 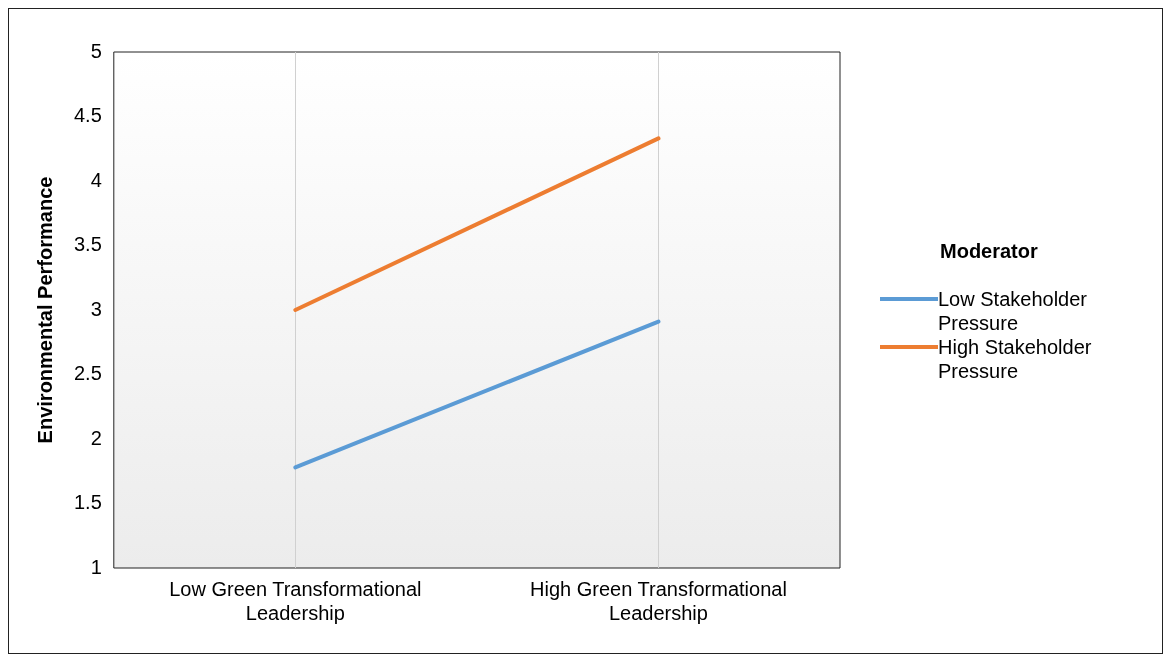 What do you see at coordinates (1013, 311) in the screenshot?
I see `legend-label: Low Stakeholder Pressure` at bounding box center [1013, 311].